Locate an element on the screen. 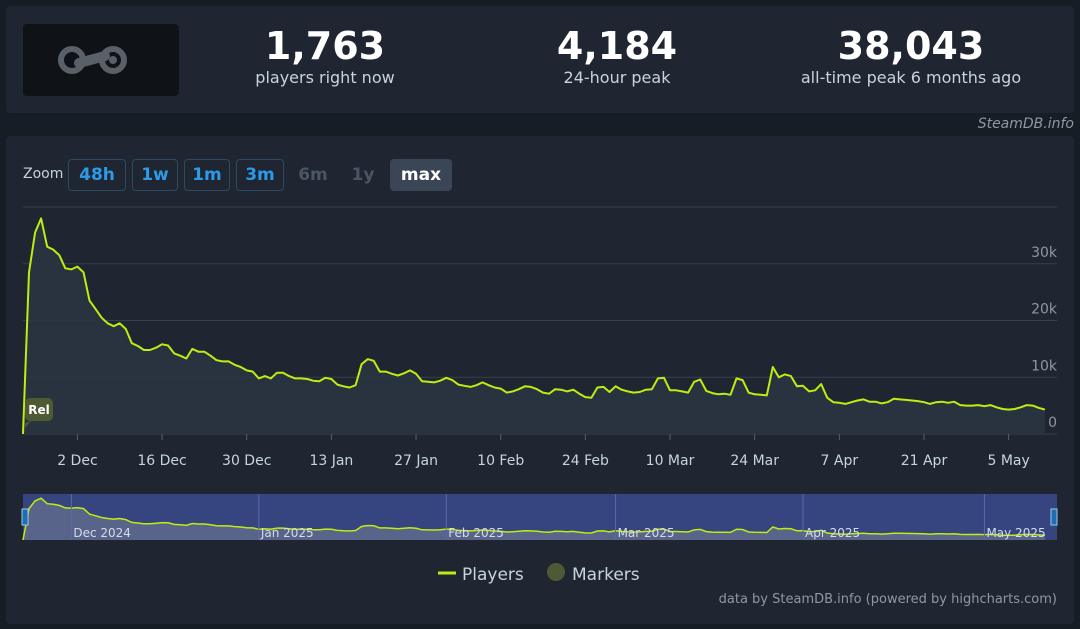 The width and height of the screenshot is (1080, 629). navigator-handle-right is located at coordinates (1054, 517).